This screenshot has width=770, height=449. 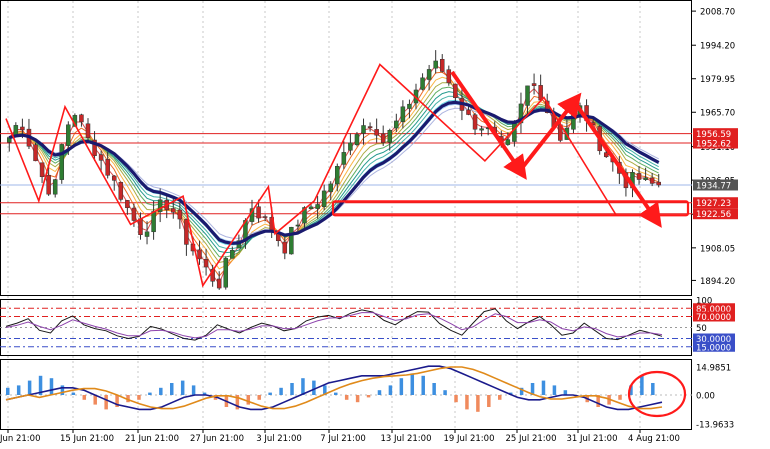 What do you see at coordinates (717, 47) in the screenshot?
I see `y-tick-label: 1994.20` at bounding box center [717, 47].